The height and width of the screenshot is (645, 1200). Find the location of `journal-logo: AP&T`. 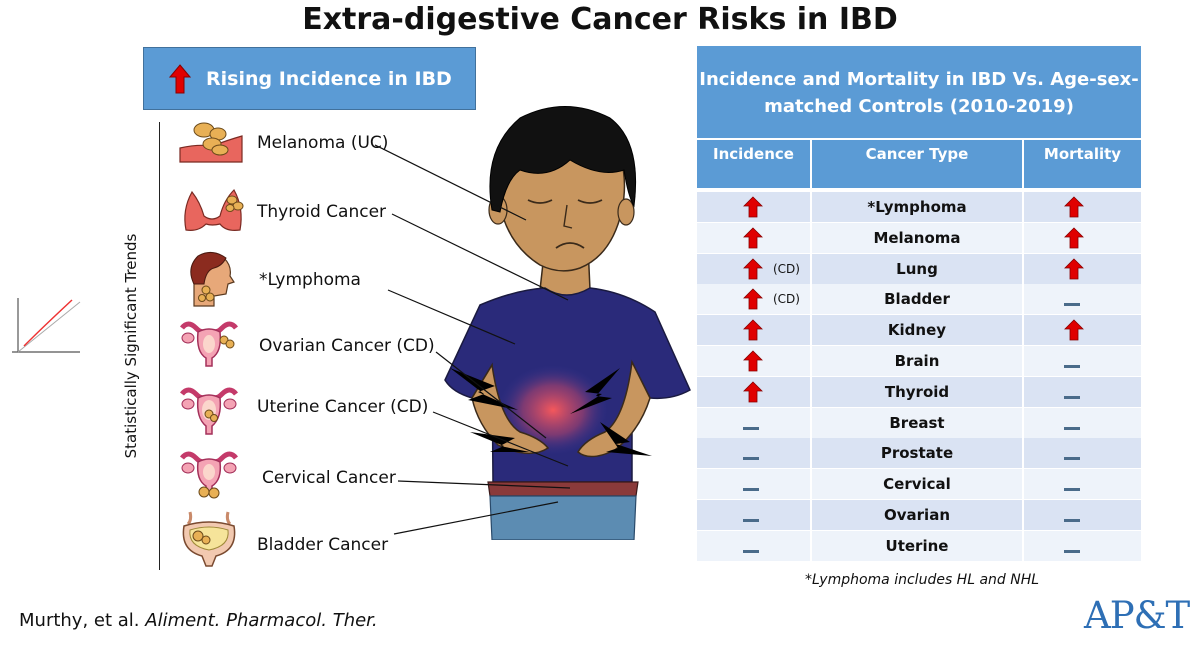

journal-logo: AP&T is located at coordinates (1137, 615).